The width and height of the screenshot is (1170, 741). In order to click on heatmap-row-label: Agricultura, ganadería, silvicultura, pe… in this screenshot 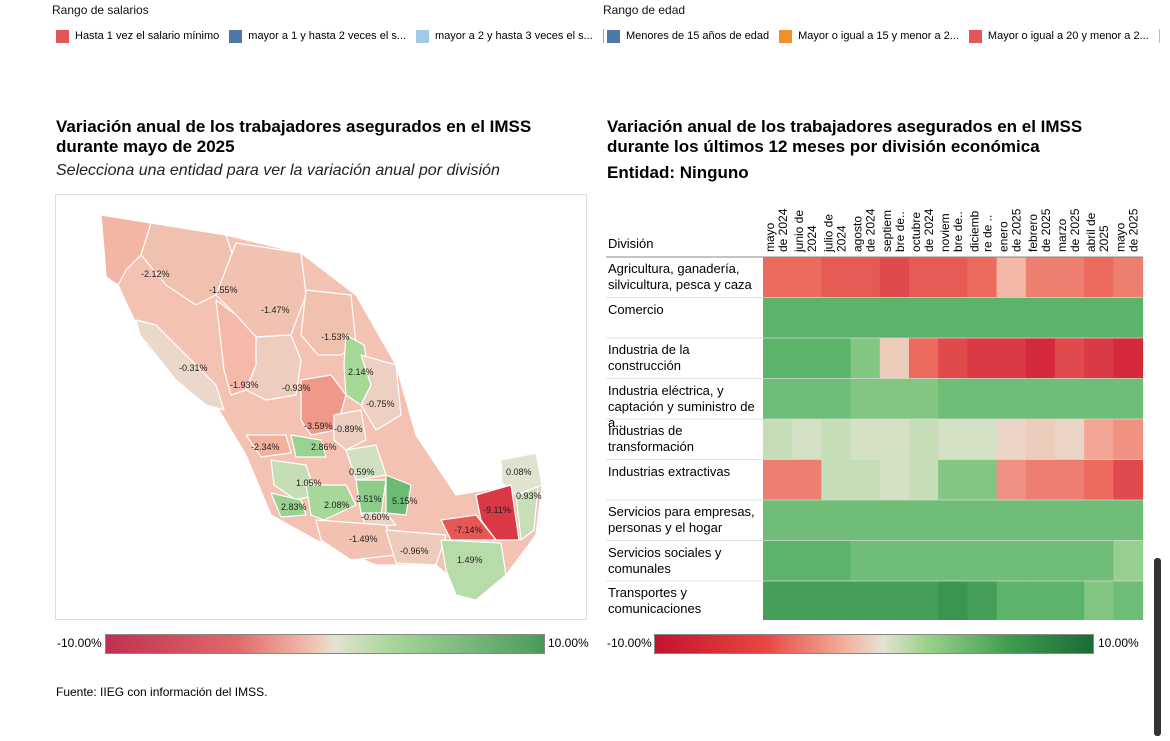, I will do `click(680, 276)`.